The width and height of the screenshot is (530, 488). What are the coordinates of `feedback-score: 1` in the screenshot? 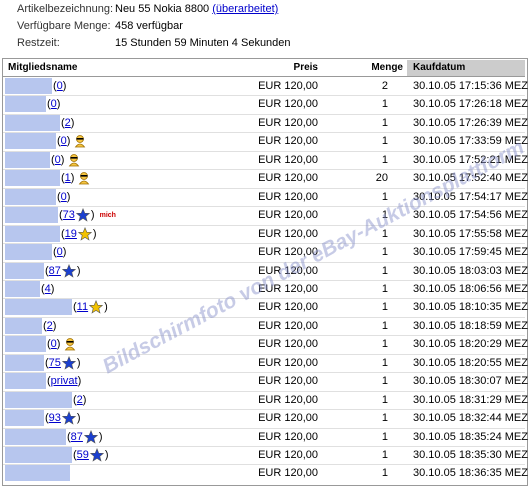 It's located at (67, 178).